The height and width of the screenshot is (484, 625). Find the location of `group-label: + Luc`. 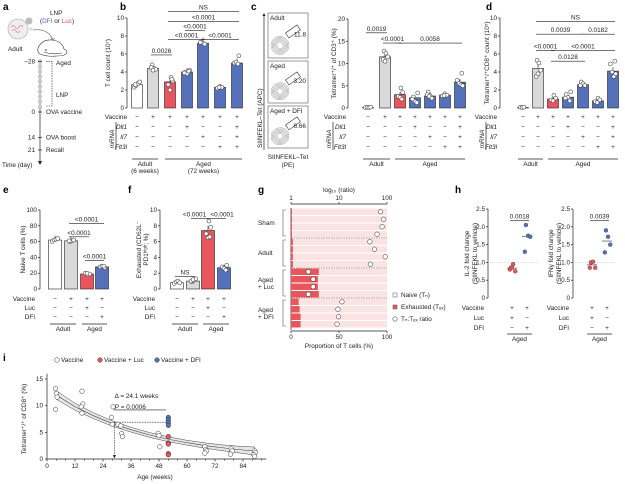

group-label: + Luc is located at coordinates (266, 287).